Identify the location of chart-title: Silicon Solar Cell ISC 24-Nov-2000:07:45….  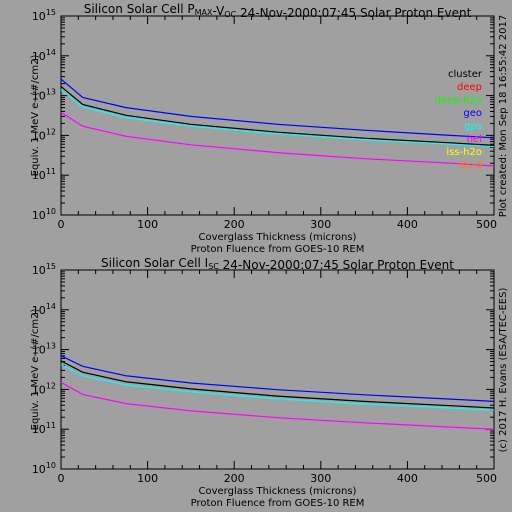
(277, 264).